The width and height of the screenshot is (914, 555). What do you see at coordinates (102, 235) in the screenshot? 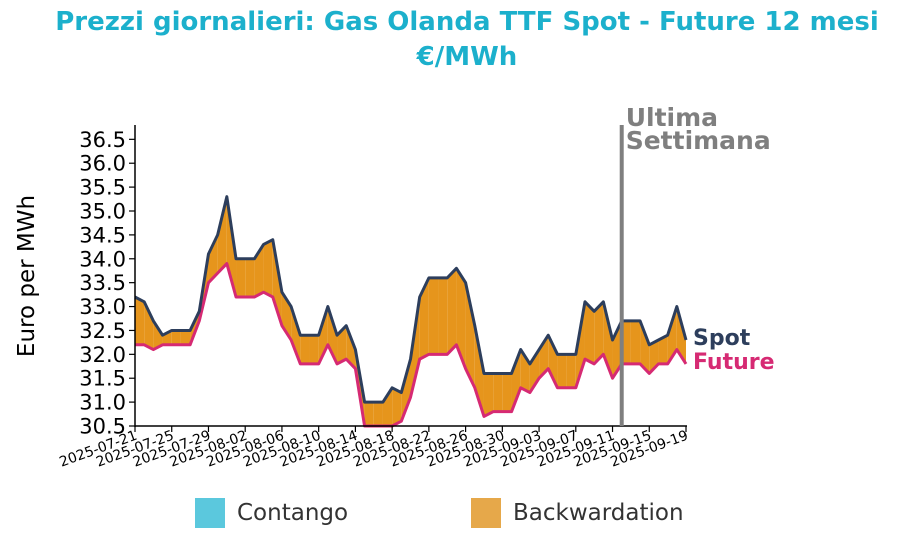
I see `y-tick-label: 34.5` at bounding box center [102, 235].